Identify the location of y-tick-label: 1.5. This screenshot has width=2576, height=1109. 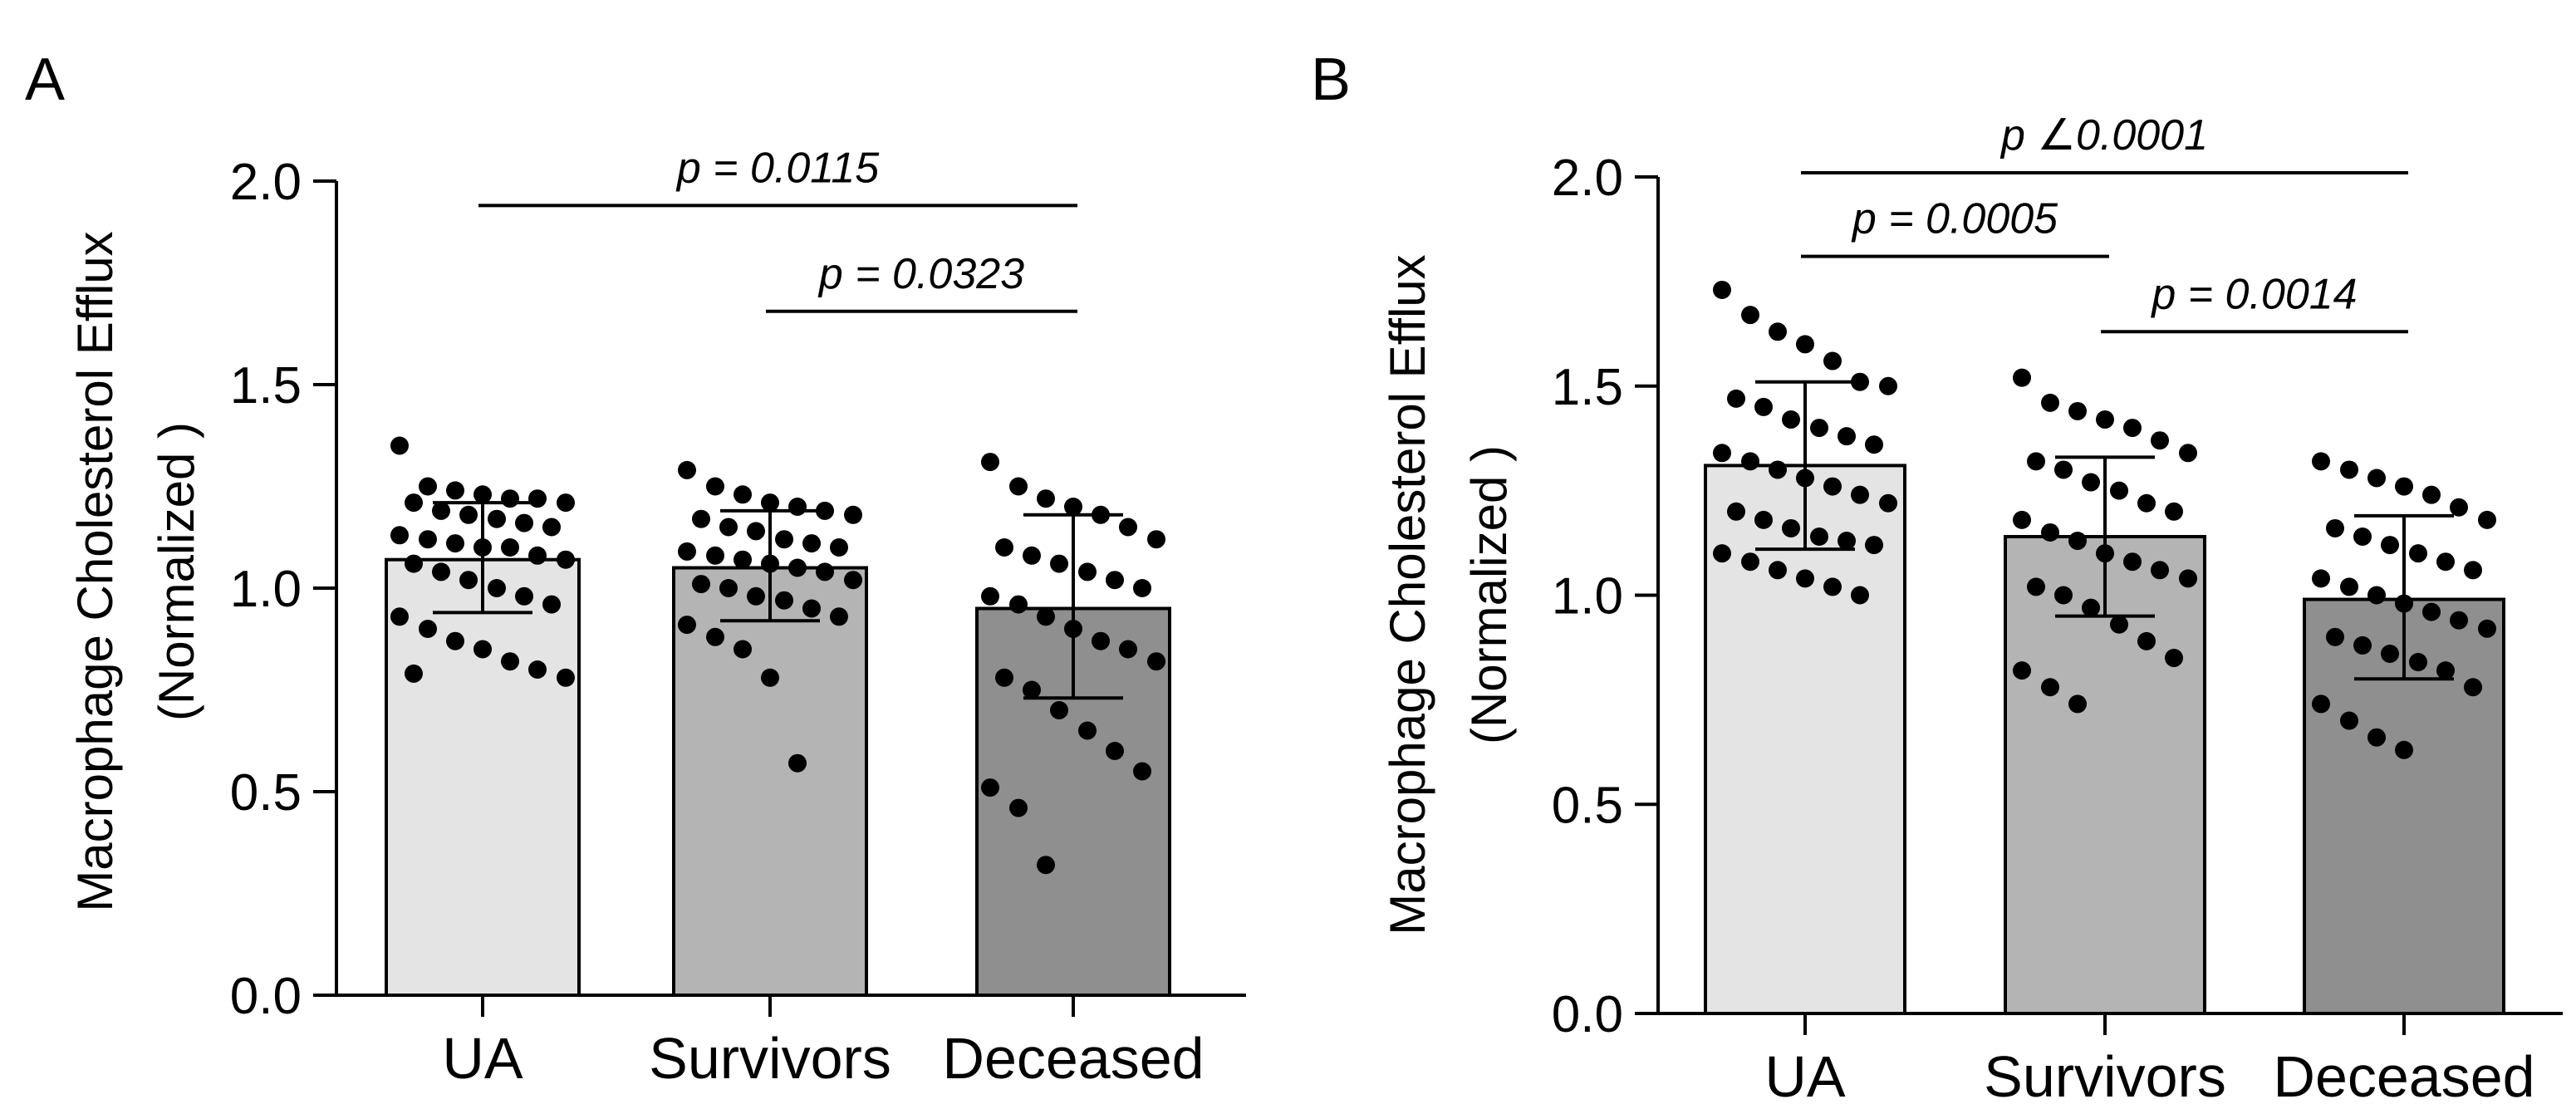
(1587, 387).